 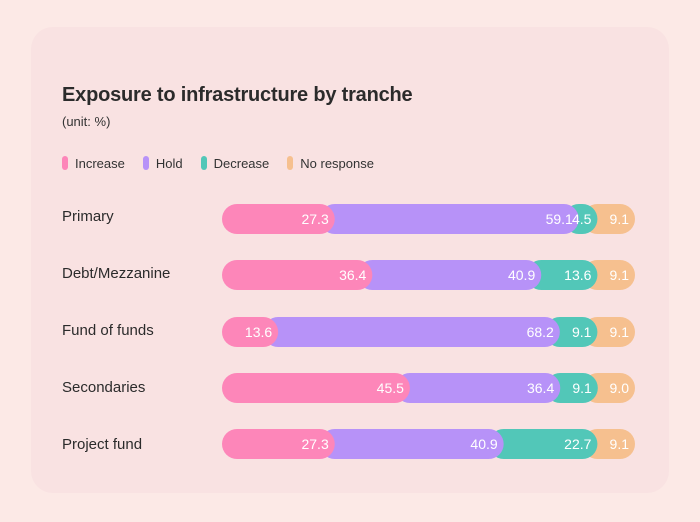 I want to click on bar-primary: 27.3 59.1 4.5 9.1, so click(x=428, y=219).